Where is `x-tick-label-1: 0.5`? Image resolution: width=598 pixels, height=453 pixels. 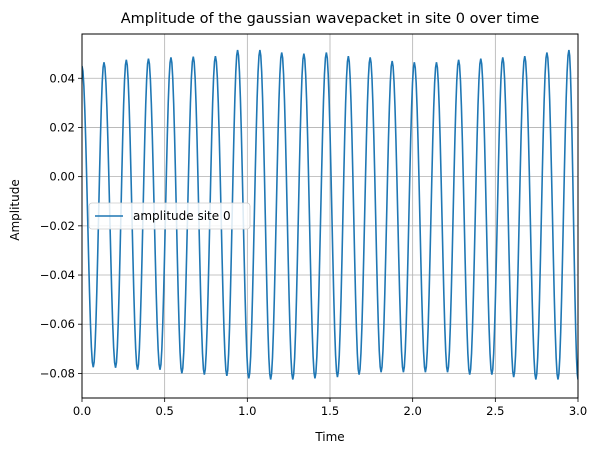 x-tick-label-1: 0.5 is located at coordinates (165, 411).